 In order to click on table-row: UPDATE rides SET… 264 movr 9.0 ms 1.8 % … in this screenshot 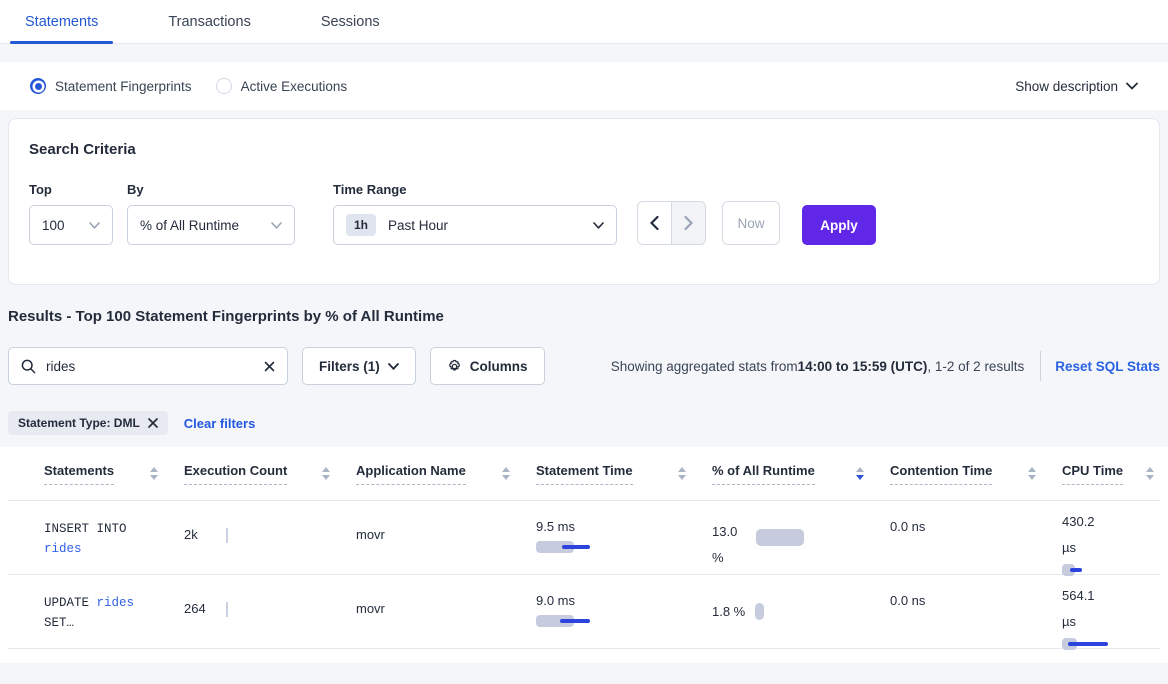, I will do `click(584, 613)`.